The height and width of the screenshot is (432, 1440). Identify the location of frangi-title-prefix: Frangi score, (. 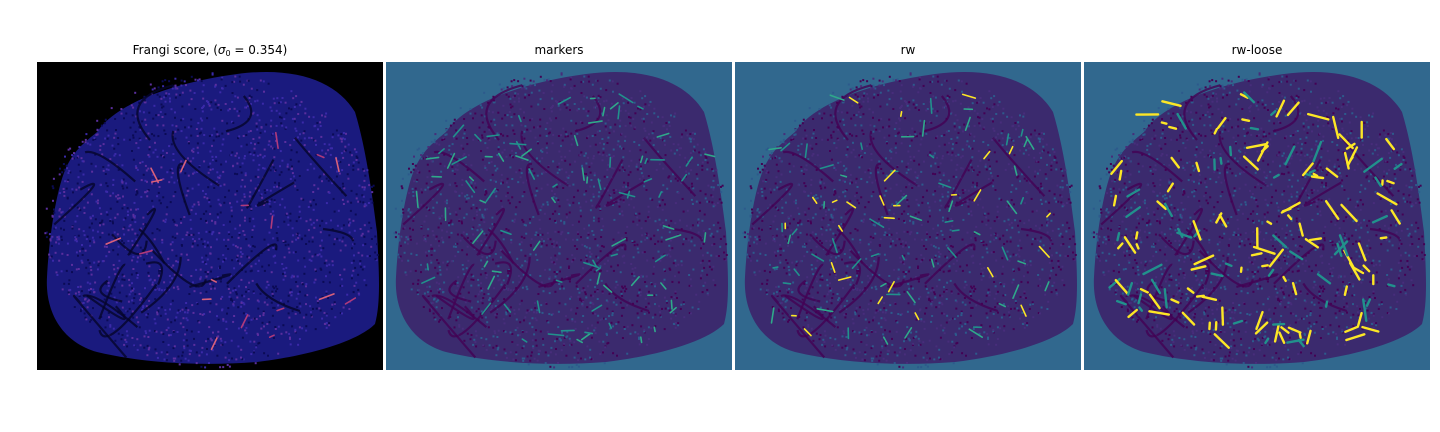
(175, 50).